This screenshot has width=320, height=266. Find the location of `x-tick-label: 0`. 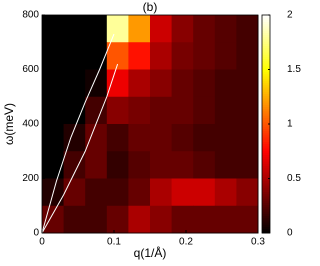

x-tick-label: 0 is located at coordinates (42, 242).